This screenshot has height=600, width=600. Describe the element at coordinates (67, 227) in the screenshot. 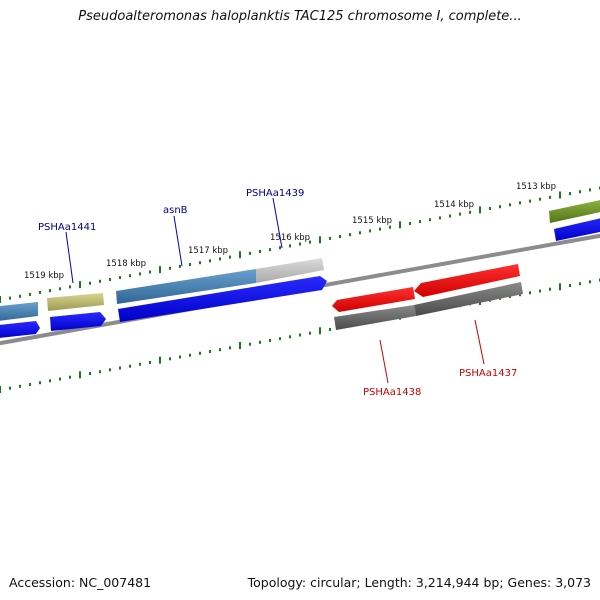

I see `gene-label-PSHAa1441: PSHAa1441` at that location.